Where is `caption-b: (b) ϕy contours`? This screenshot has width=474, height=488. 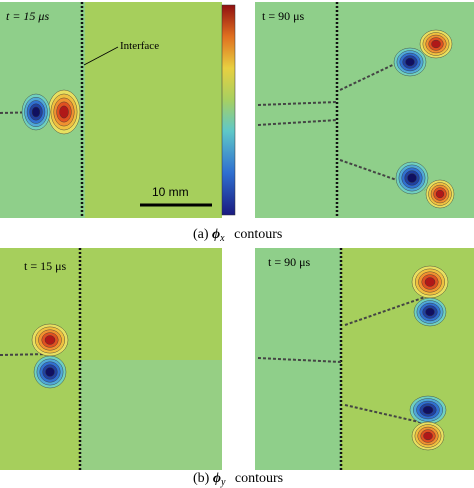
caption-b: (b) ϕy contours is located at coordinates (238, 479).